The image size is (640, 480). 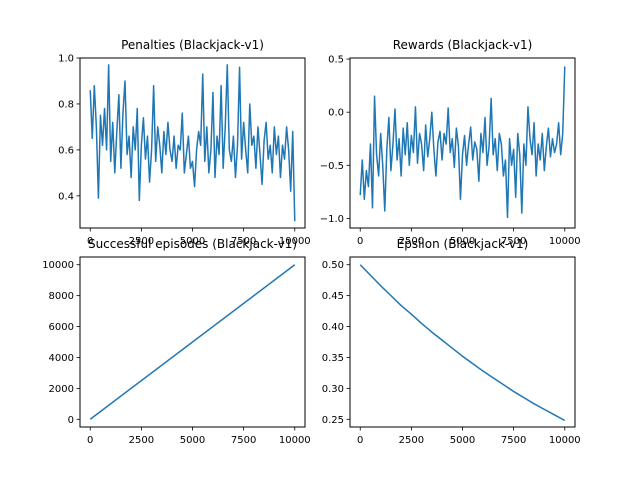 What do you see at coordinates (336, 113) in the screenshot?
I see `y-tick-label: 0.0` at bounding box center [336, 113].